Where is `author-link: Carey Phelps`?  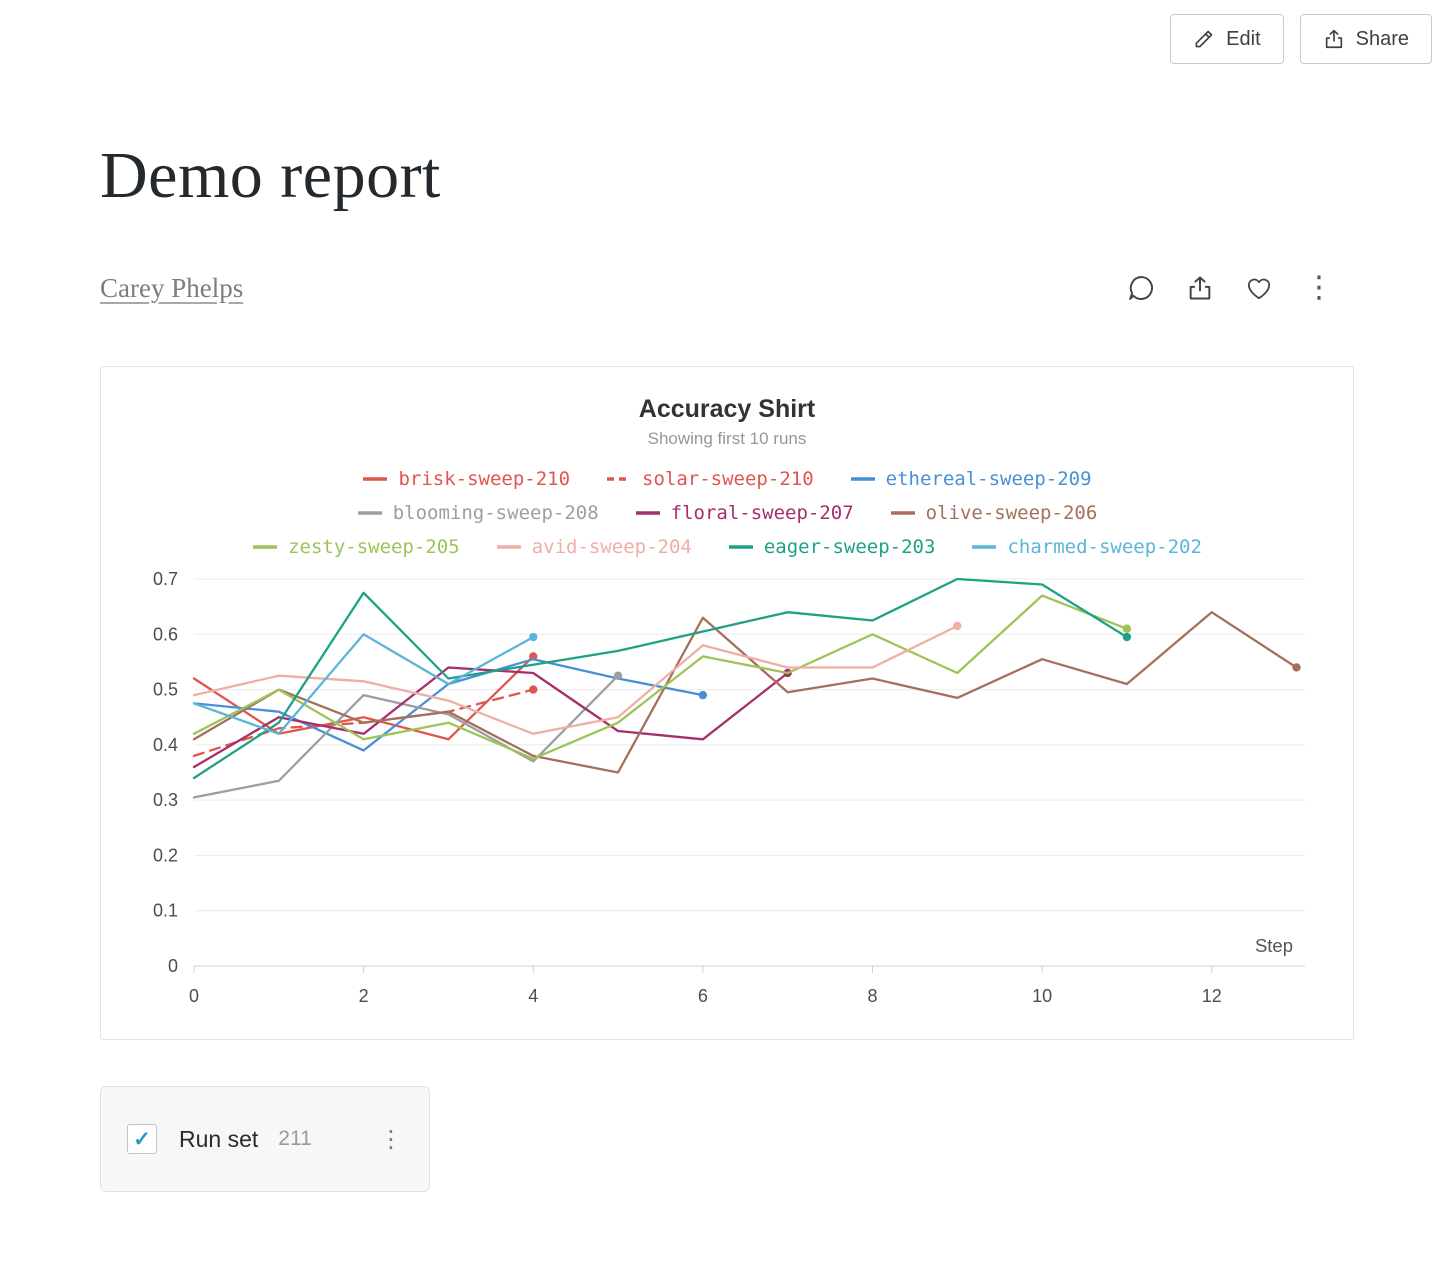
author-link: Carey Phelps is located at coordinates (172, 287).